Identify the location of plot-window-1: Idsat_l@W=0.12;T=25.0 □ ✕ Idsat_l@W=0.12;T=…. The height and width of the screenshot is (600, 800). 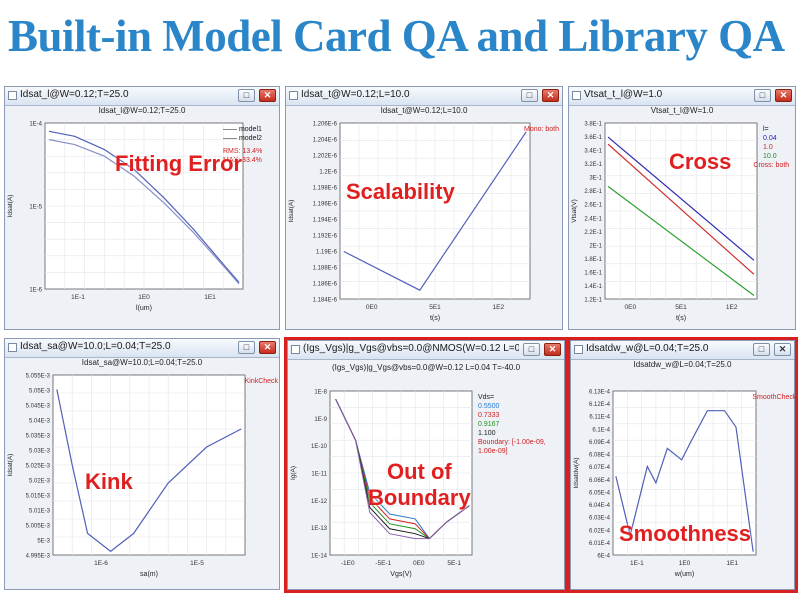
(142, 208).